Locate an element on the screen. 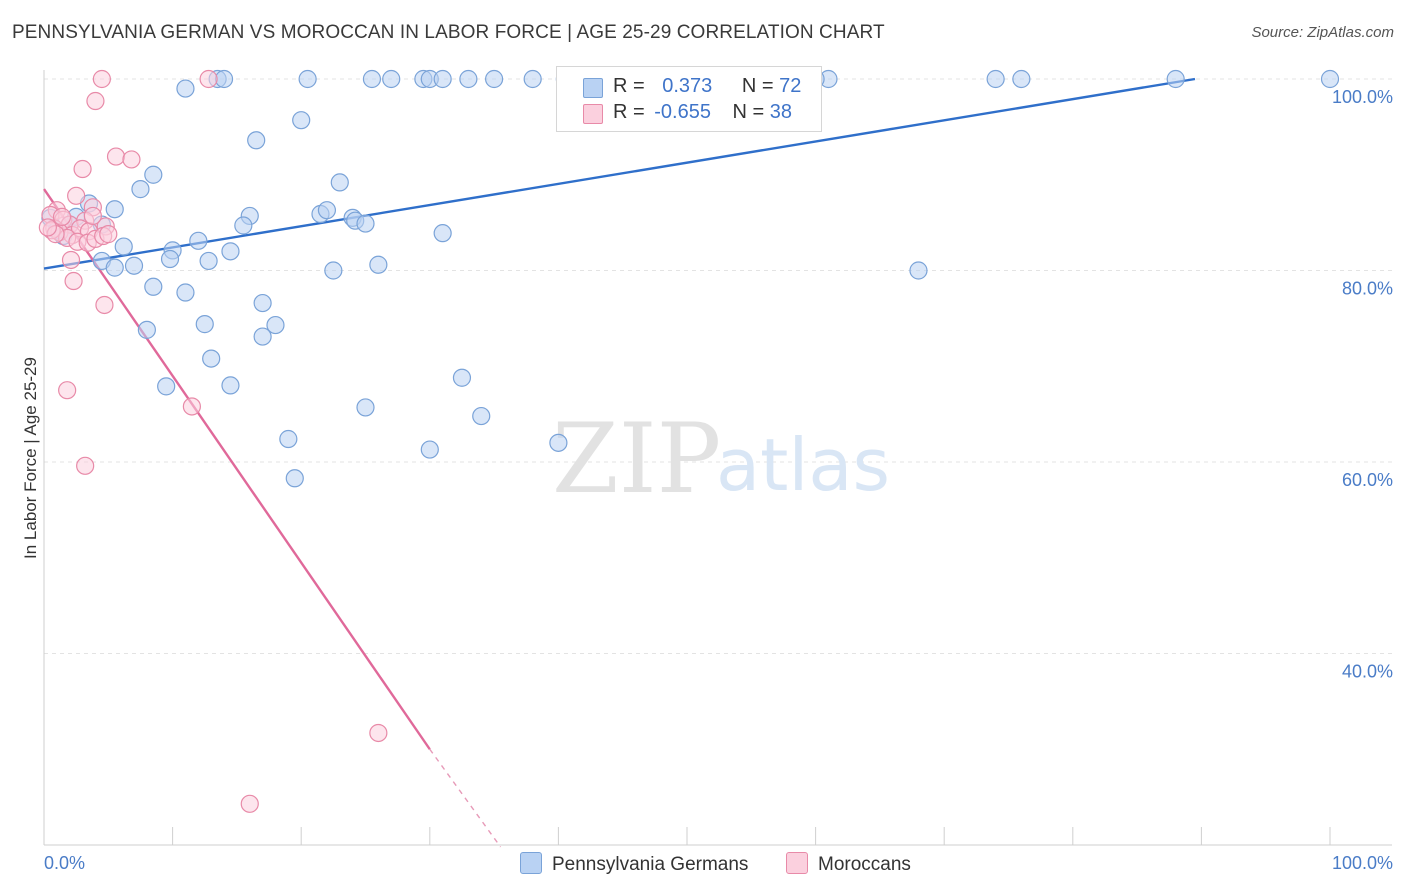  y-tick-label: 40.0% is located at coordinates (1367, 672).